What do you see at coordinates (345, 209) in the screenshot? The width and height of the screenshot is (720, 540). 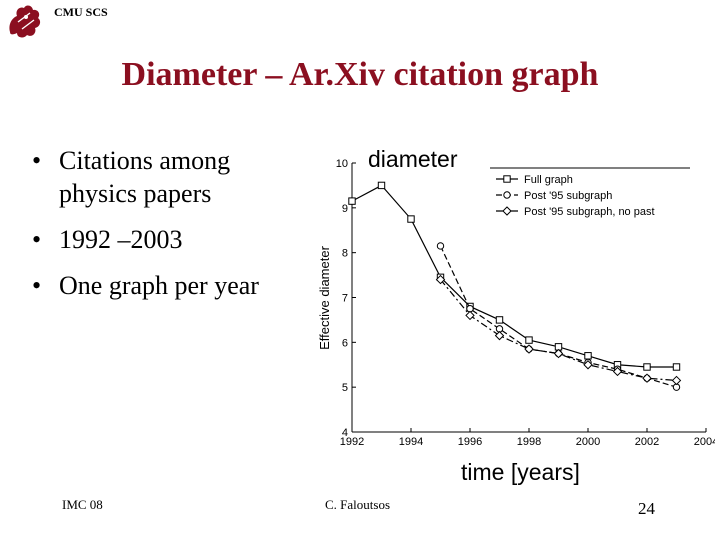 I see `y-tick-label: 9` at bounding box center [345, 209].